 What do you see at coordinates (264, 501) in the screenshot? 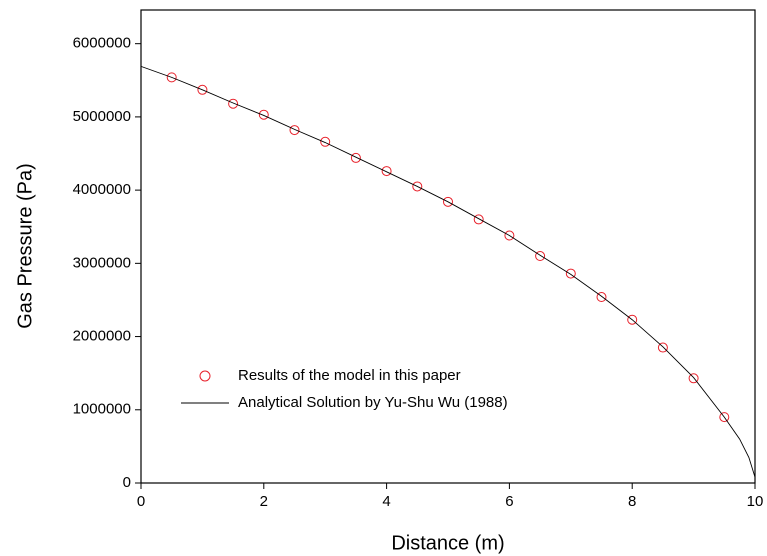
I see `x-tick-label: 2` at bounding box center [264, 501].